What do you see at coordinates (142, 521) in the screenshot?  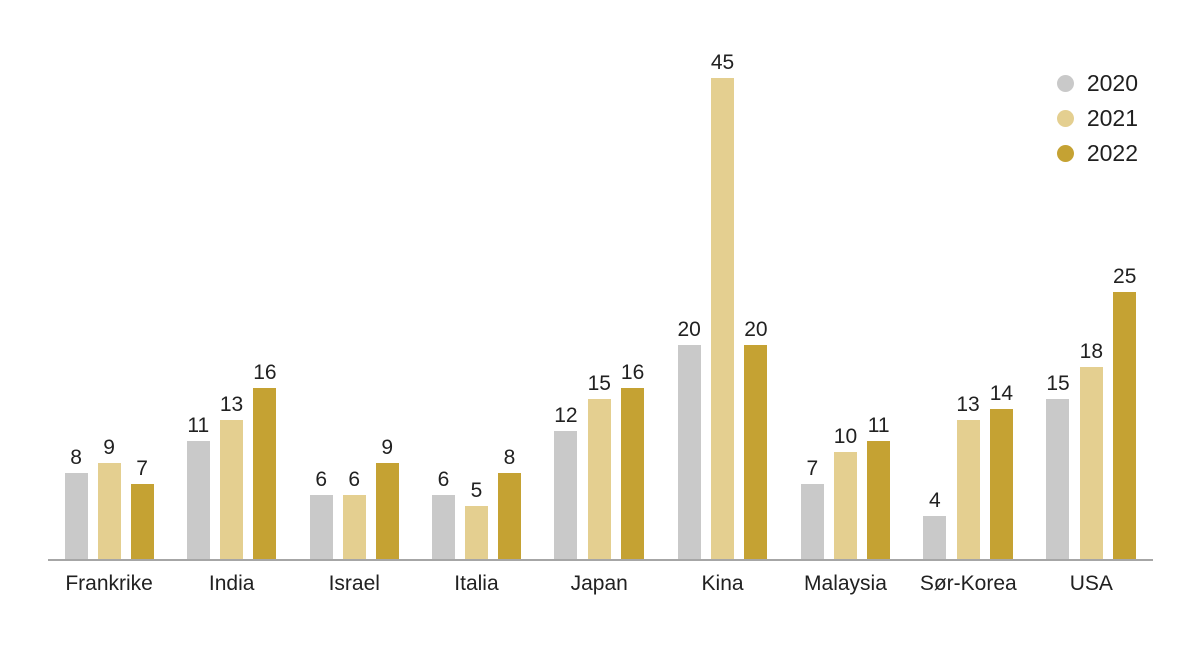 I see `bar-2022-frankrike` at bounding box center [142, 521].